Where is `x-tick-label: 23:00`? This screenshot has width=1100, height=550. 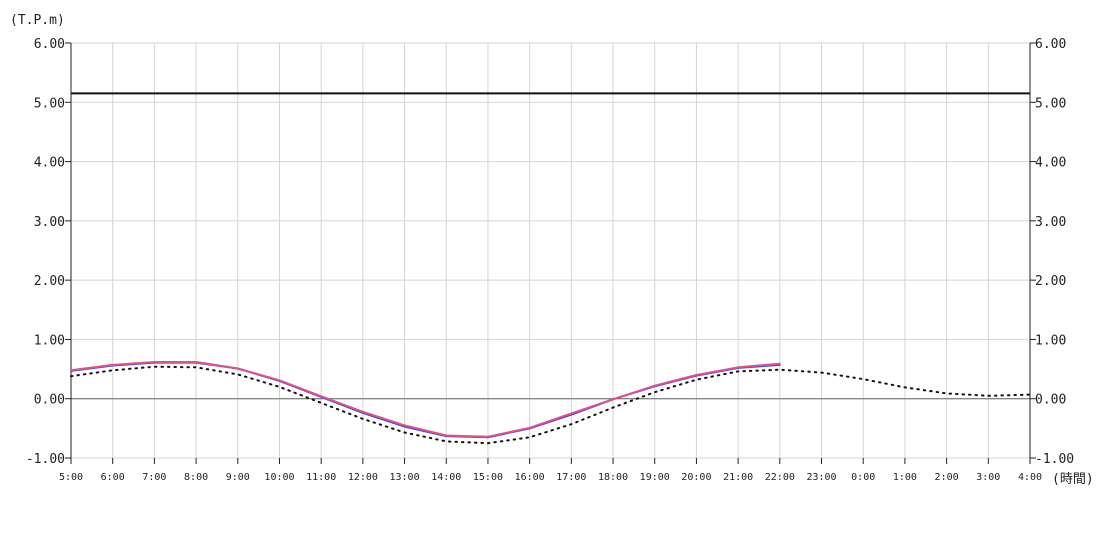
x-tick-label: 23:00 is located at coordinates (821, 477).